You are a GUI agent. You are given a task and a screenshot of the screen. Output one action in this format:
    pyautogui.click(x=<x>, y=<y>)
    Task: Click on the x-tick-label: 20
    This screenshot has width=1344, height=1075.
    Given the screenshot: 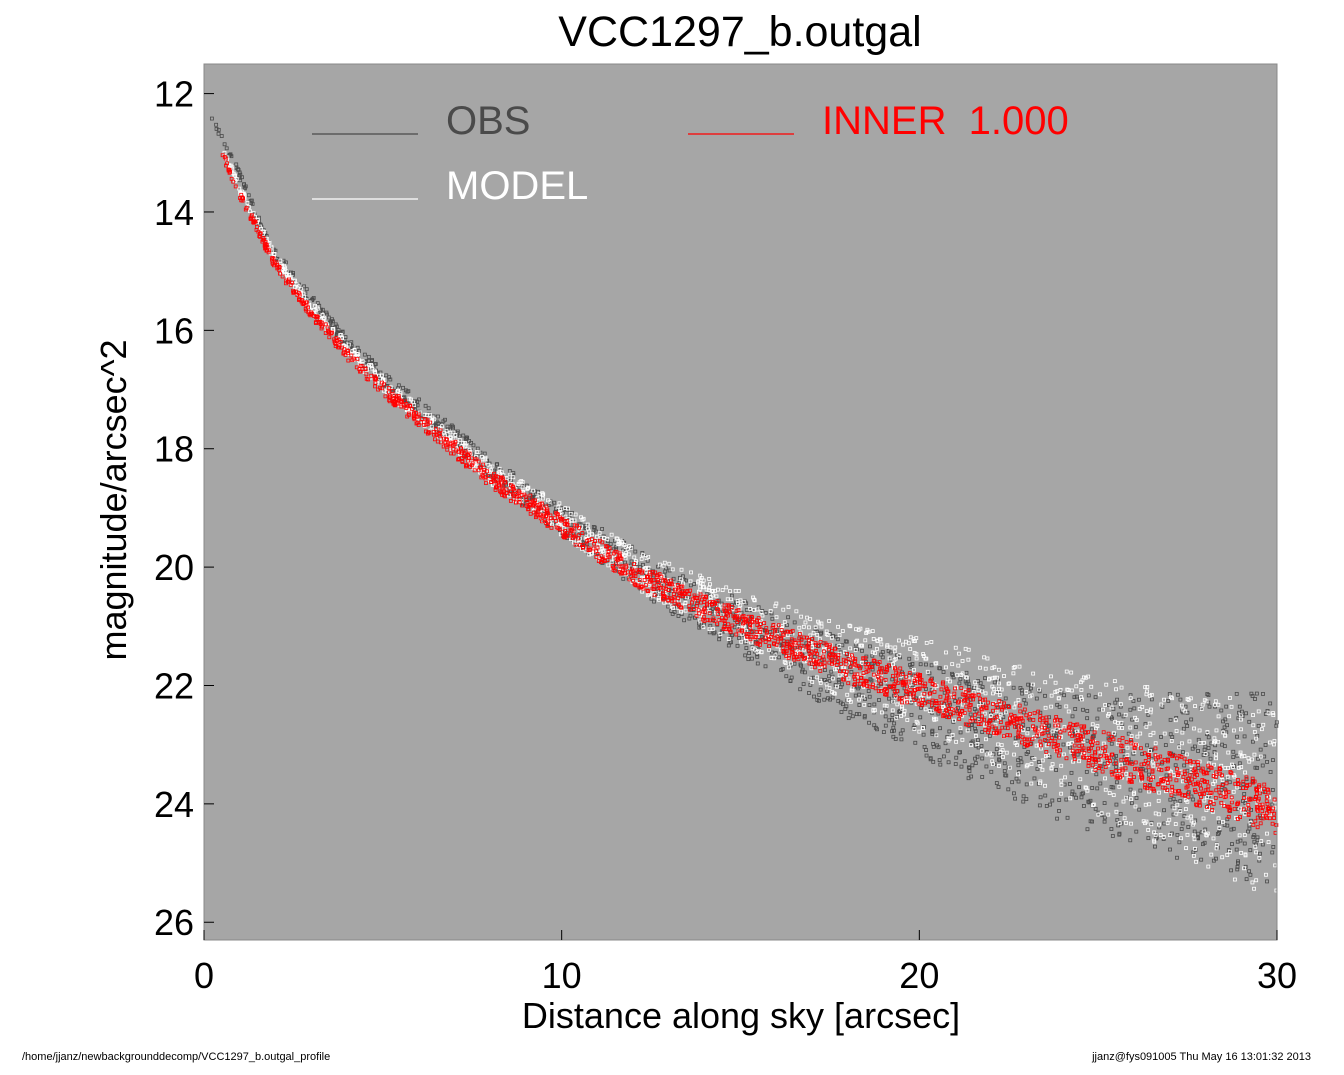 What is the action you would take?
    pyautogui.click(x=919, y=975)
    